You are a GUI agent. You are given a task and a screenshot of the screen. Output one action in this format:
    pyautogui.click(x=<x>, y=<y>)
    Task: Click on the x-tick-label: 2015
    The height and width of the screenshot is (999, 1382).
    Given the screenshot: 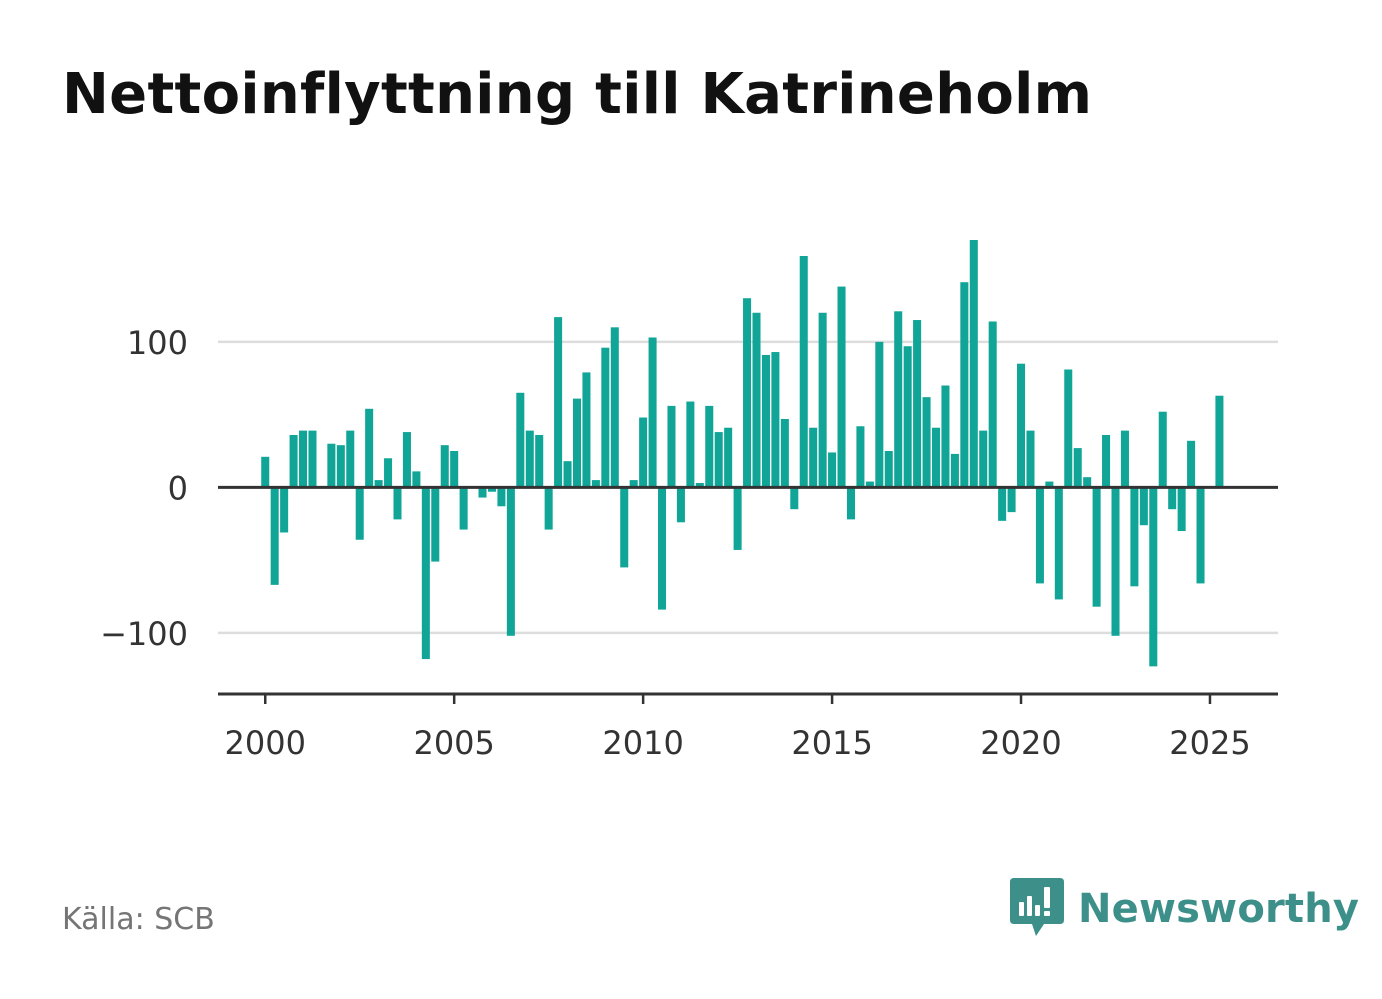 What is the action you would take?
    pyautogui.click(x=831, y=743)
    